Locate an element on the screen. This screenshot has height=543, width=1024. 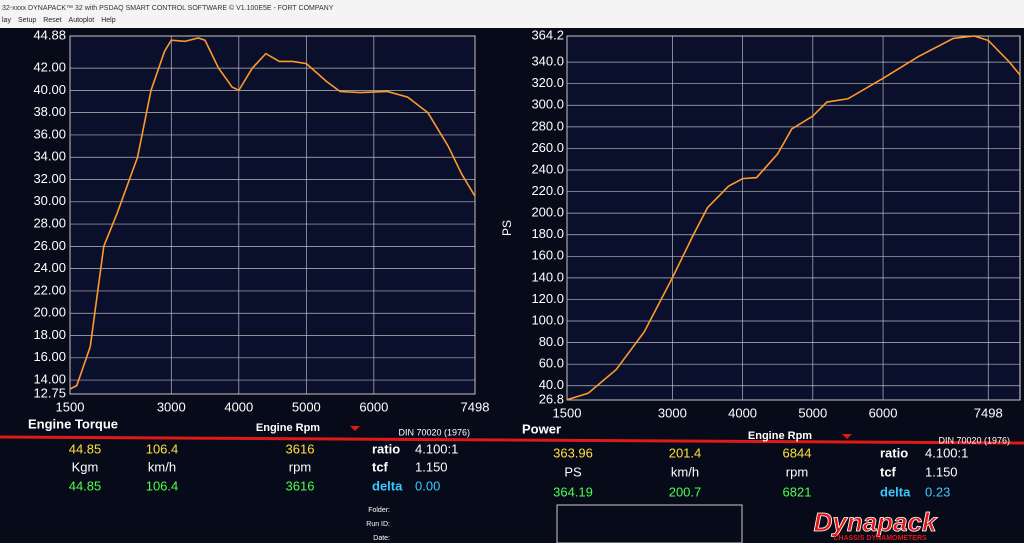
run-info-label: Run ID: is located at coordinates (378, 524).